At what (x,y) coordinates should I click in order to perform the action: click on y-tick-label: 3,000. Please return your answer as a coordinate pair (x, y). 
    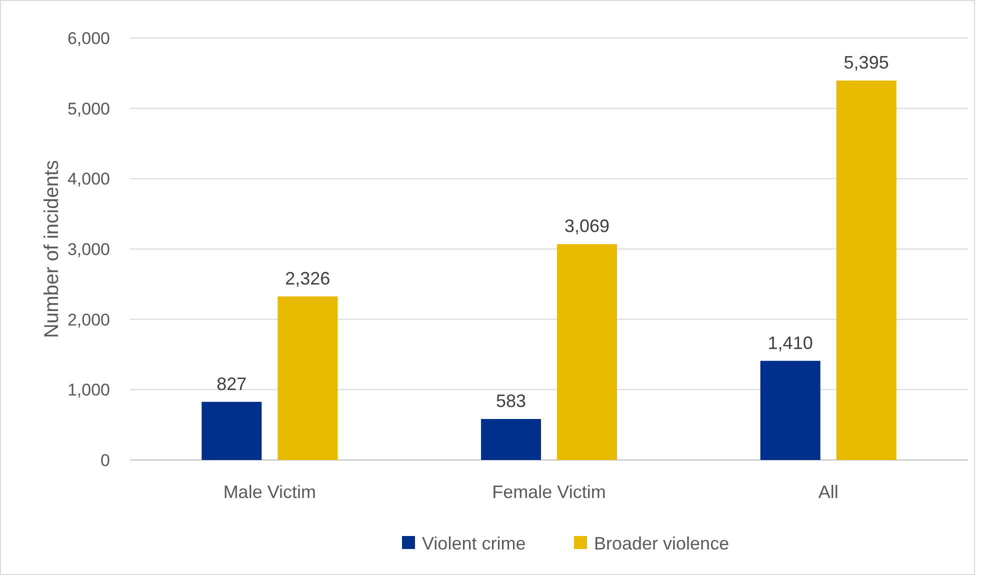
    Looking at the image, I should click on (88, 249).